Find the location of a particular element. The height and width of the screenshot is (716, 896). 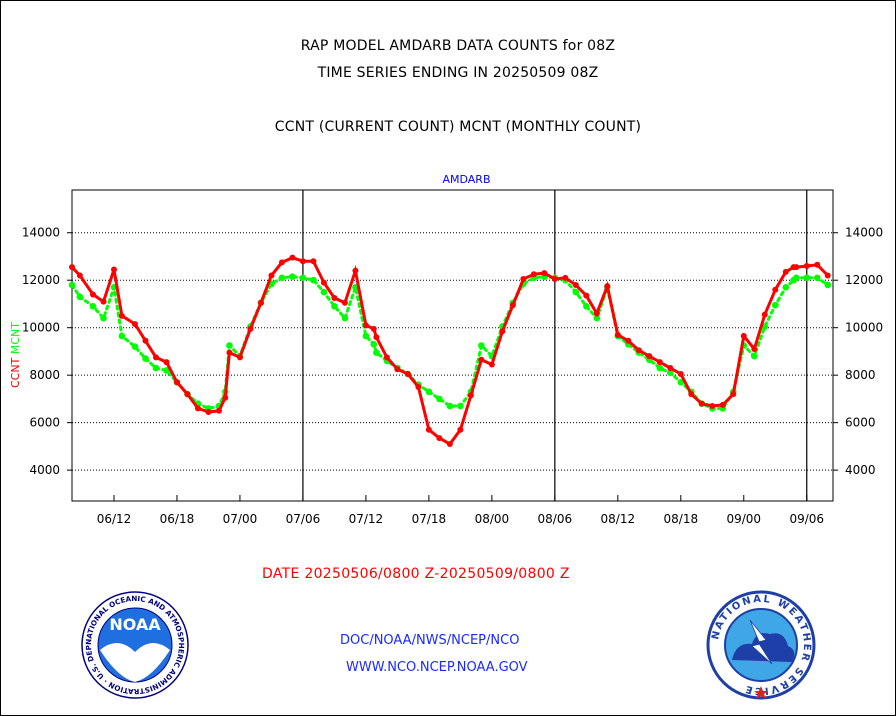

noaa-logo-text: NOAA is located at coordinates (135, 624).